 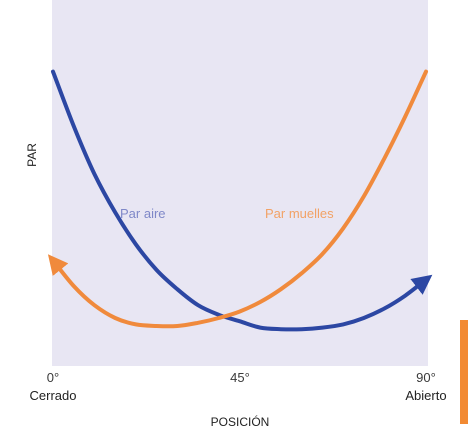 I want to click on x-tick-label-90: 90°, so click(x=426, y=377).